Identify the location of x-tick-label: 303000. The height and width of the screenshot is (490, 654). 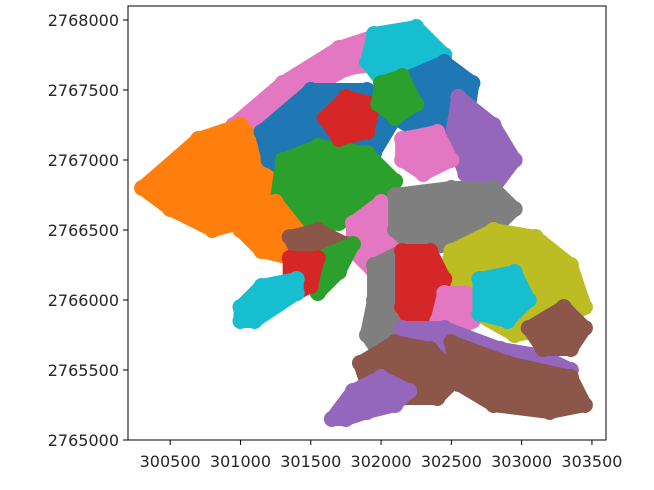
(521, 461).